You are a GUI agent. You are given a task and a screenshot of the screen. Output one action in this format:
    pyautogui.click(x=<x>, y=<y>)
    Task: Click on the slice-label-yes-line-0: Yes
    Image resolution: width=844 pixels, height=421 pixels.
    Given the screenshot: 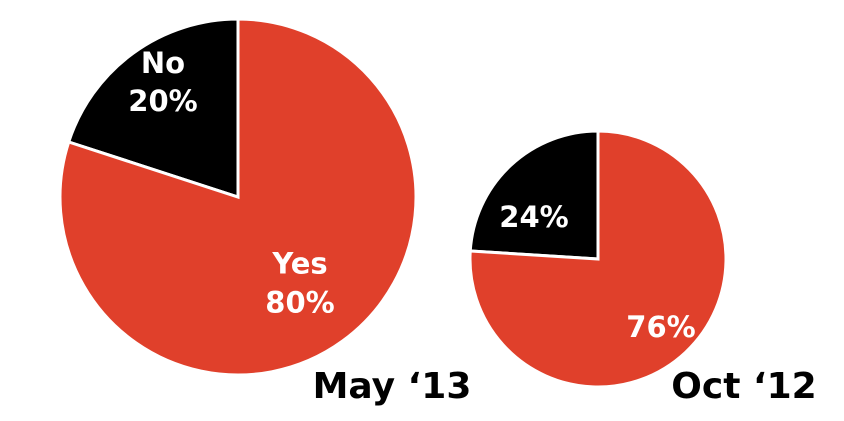 What is the action you would take?
    pyautogui.click(x=299, y=264)
    